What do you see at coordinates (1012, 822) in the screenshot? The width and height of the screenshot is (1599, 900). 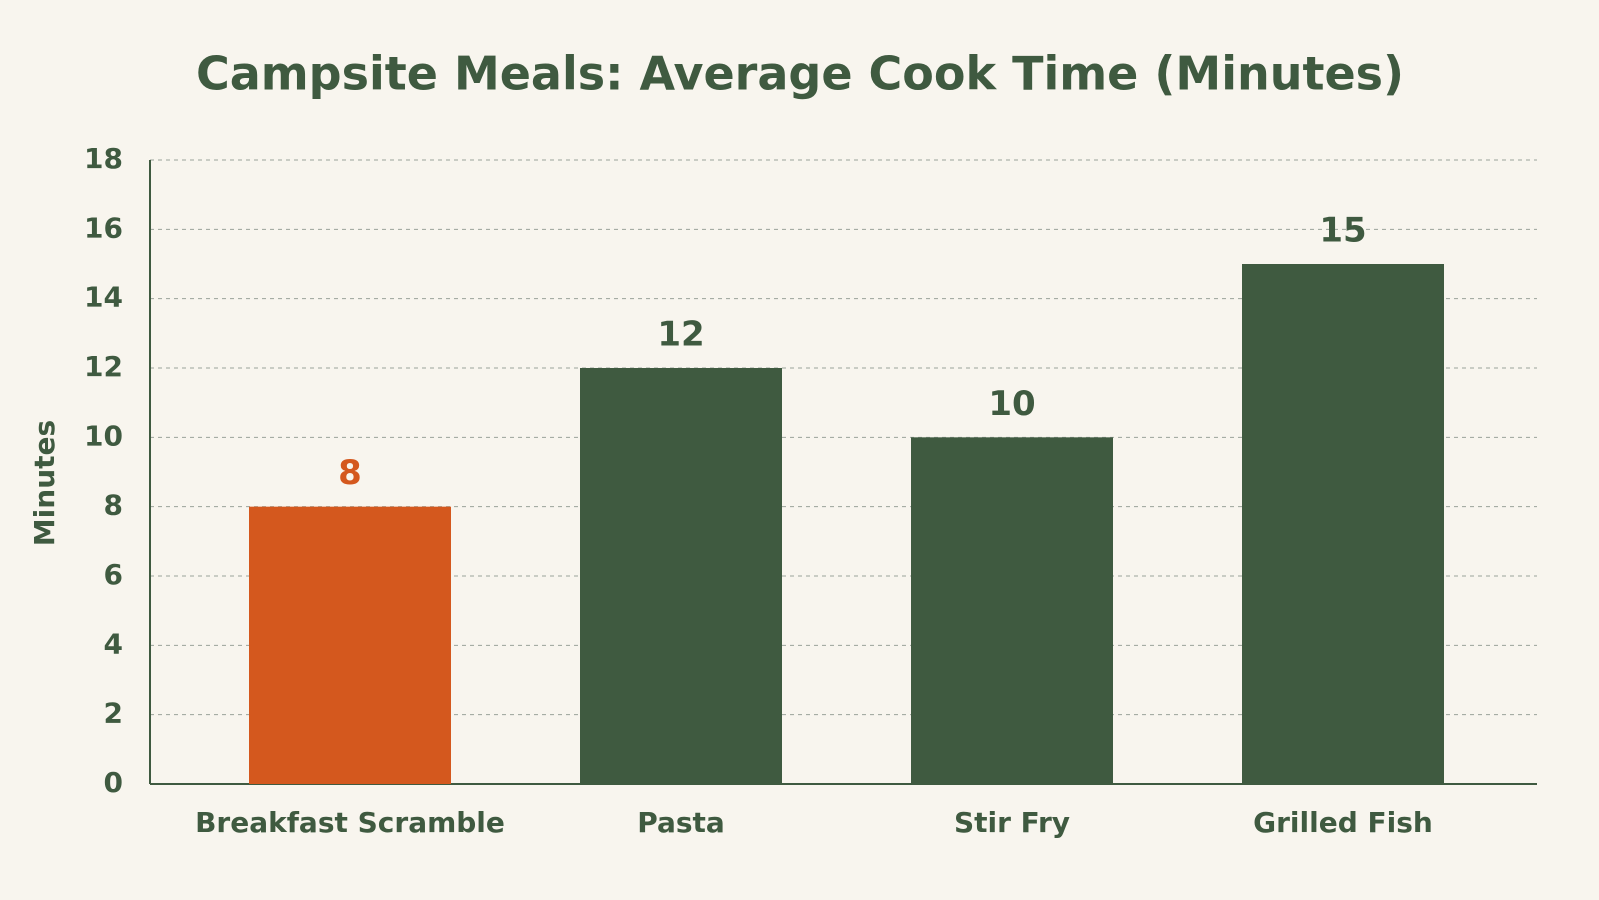 I see `x-tick-label: Stir Fry` at bounding box center [1012, 822].